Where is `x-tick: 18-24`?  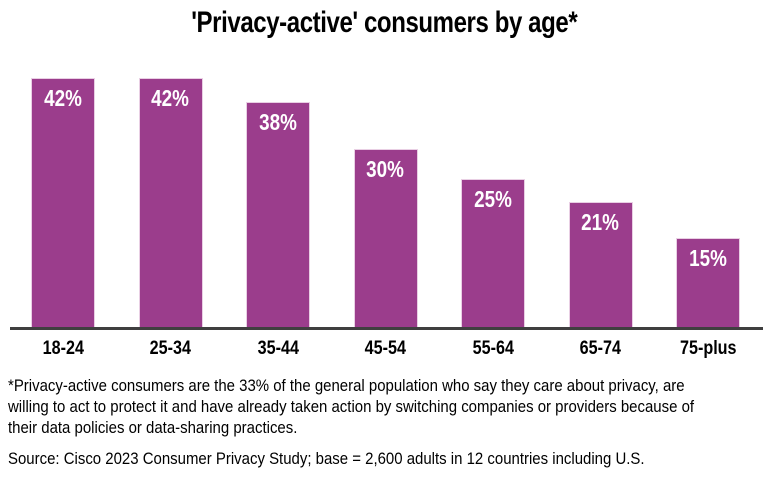
x-tick: 18-24 is located at coordinates (63, 349).